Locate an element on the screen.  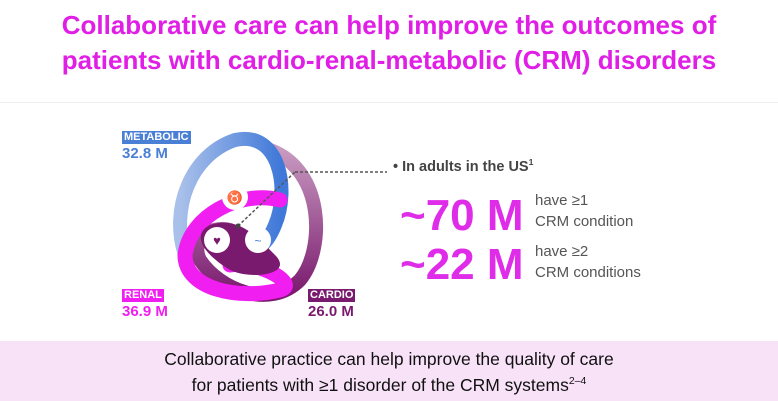
stat-line: have ≥1 is located at coordinates (562, 200).